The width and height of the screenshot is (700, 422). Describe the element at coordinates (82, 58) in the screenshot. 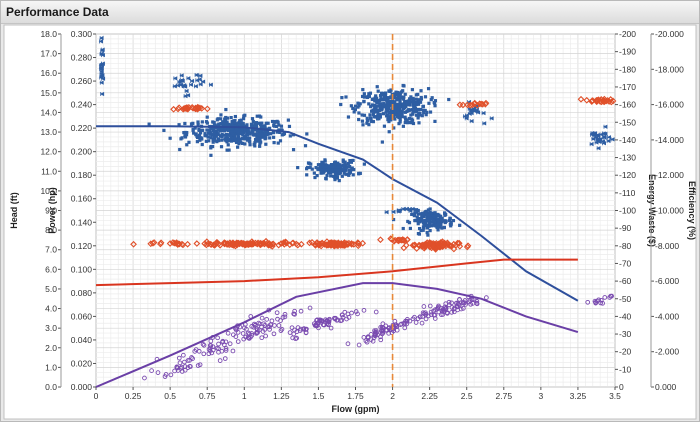

I see `y-tick-label: 0.280` at that location.